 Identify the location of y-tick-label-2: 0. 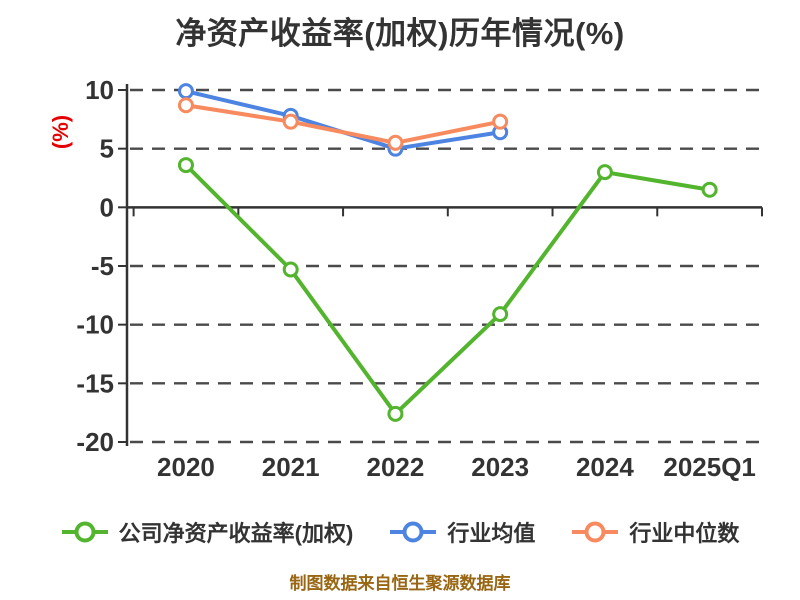
(107, 207).